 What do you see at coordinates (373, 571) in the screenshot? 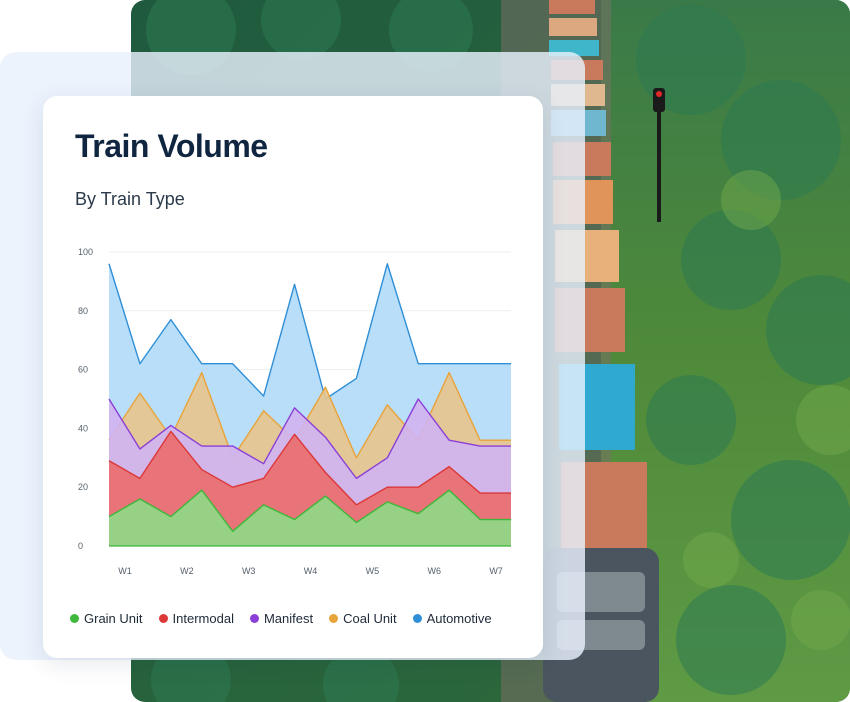
I see `x-tick-label-w5: W5` at bounding box center [373, 571].